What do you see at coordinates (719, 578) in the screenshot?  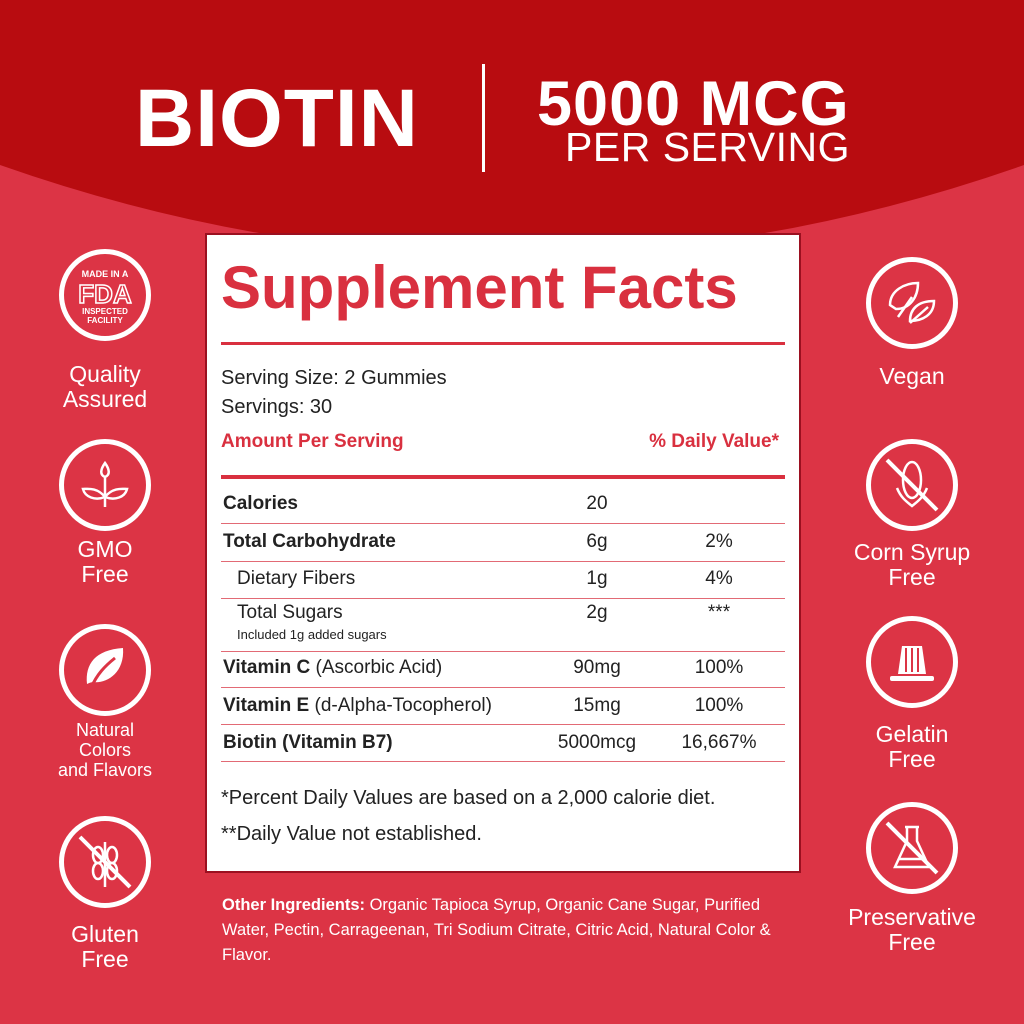 I see `row-dv: 4%` at bounding box center [719, 578].